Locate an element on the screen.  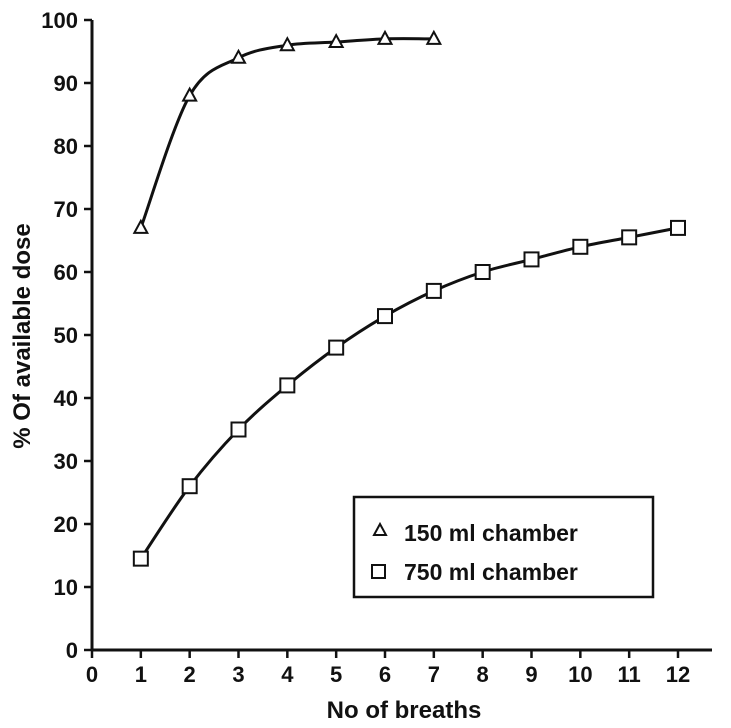
y-tick-label: 90 is located at coordinates (66, 83).